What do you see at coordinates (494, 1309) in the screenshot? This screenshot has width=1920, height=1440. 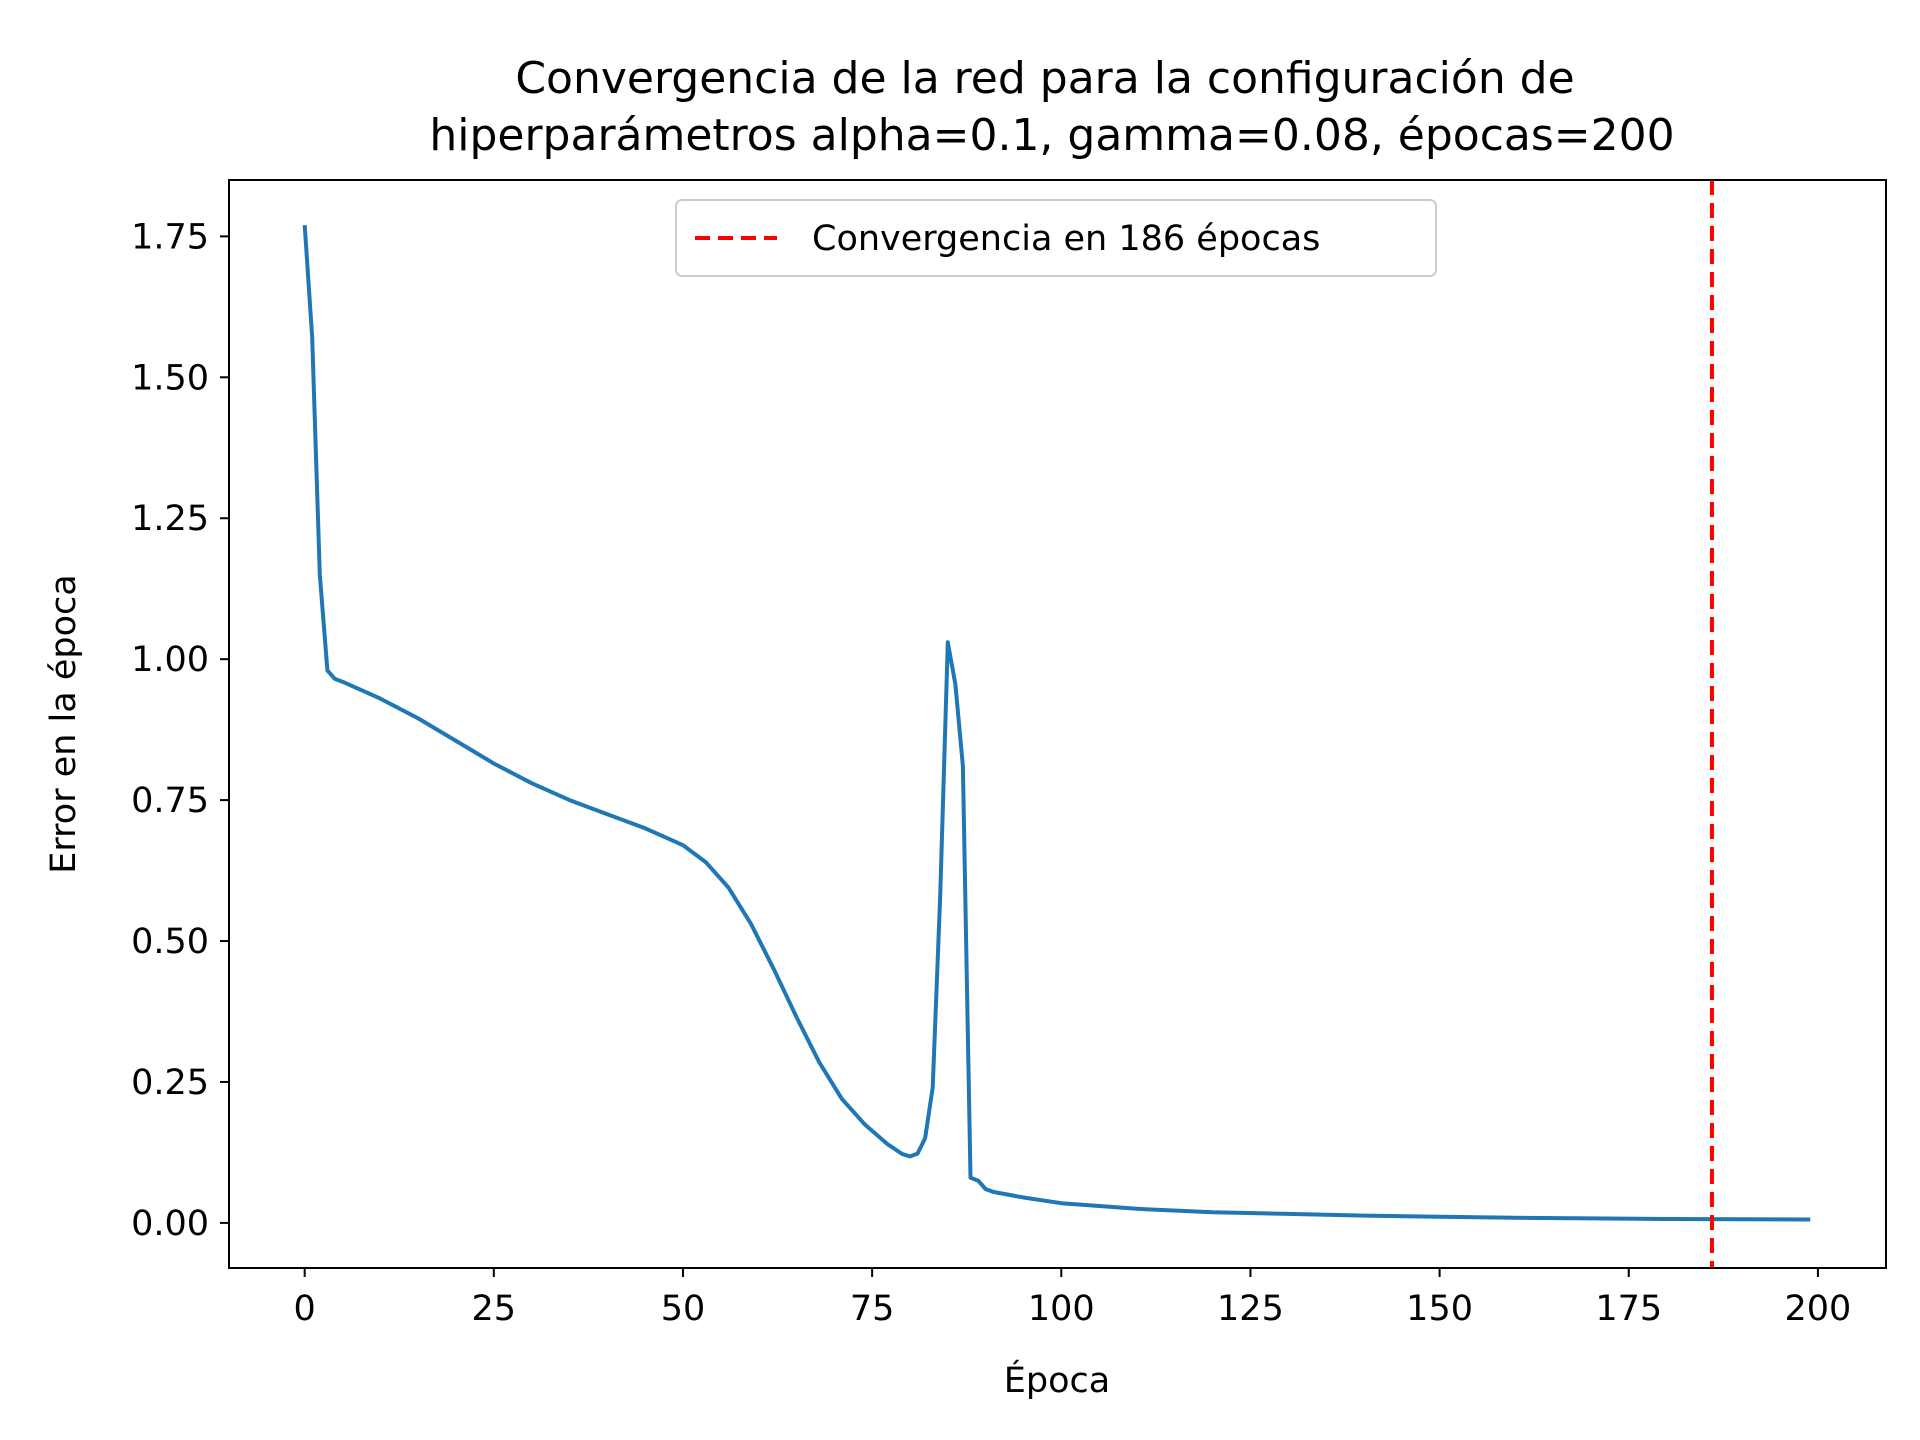 I see `x-tick-label: 25` at bounding box center [494, 1309].